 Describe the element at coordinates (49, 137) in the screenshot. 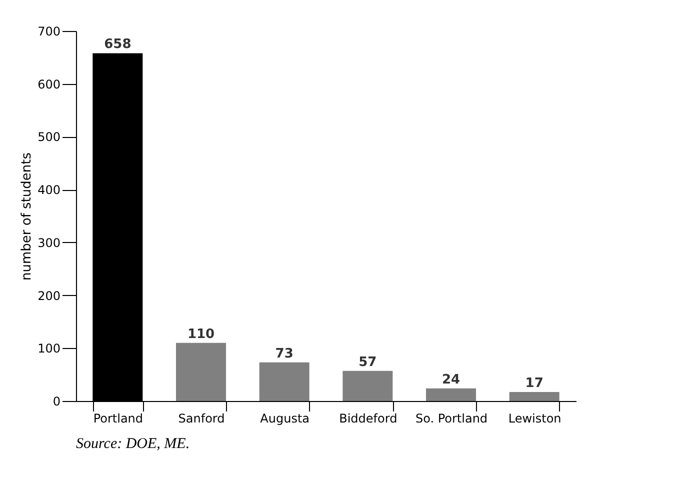

I see `y-tick-label: 500` at that location.